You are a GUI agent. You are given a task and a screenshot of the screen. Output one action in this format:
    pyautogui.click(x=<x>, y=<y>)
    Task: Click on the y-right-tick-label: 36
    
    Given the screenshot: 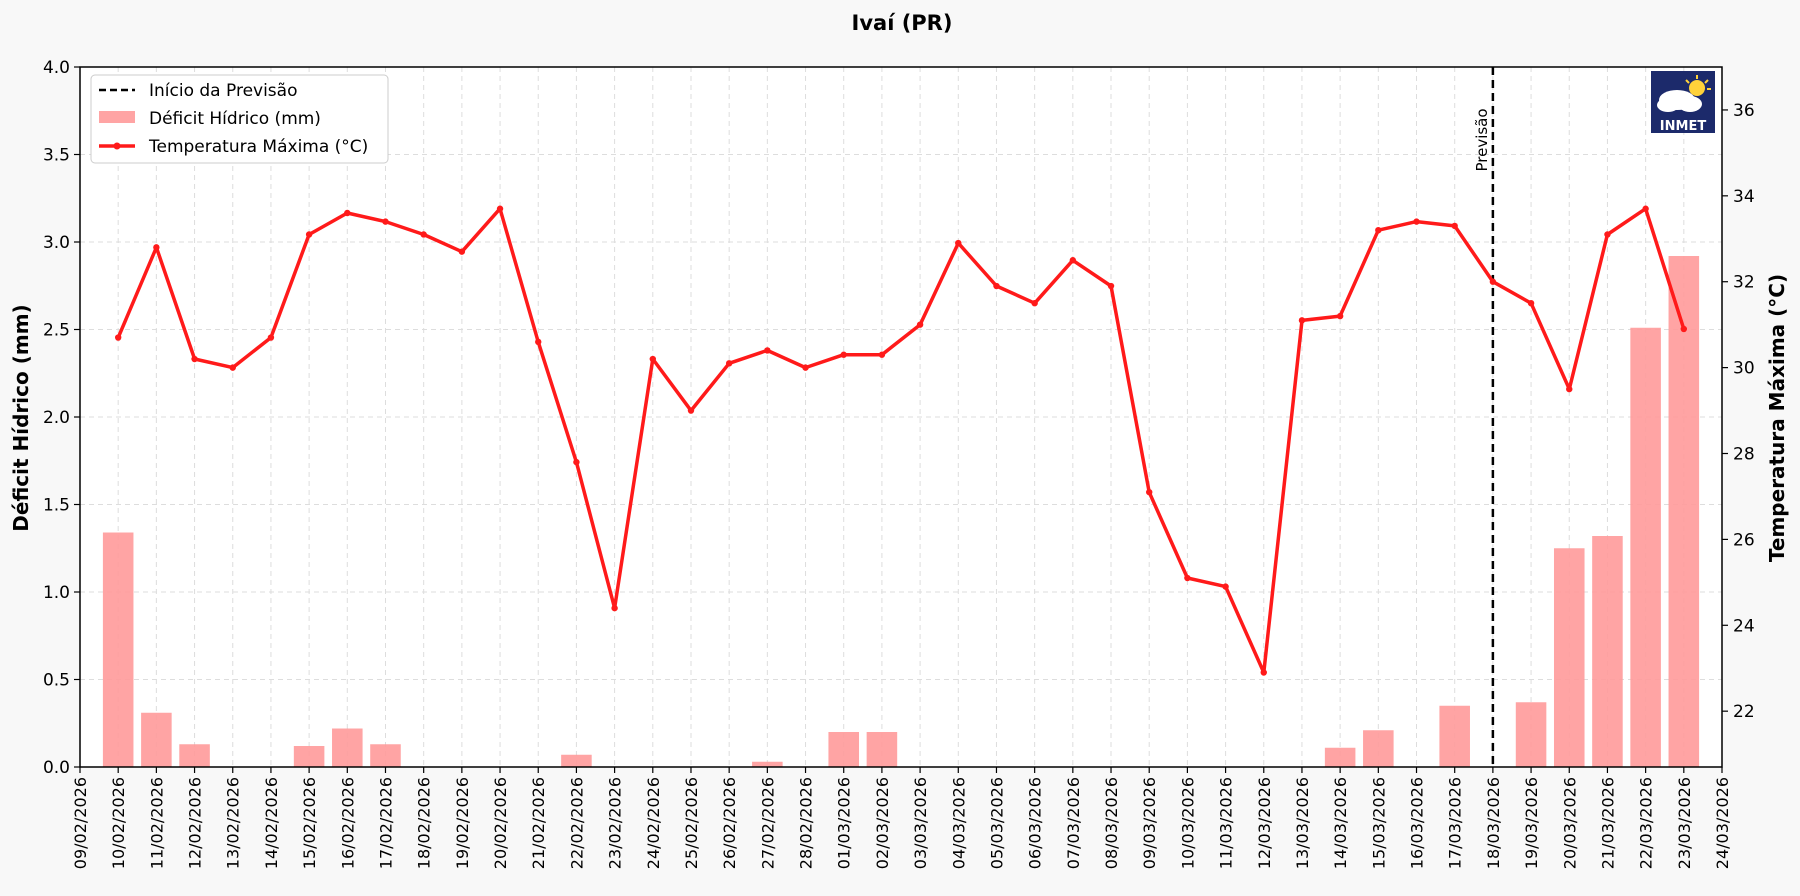 What is the action you would take?
    pyautogui.click(x=1744, y=111)
    